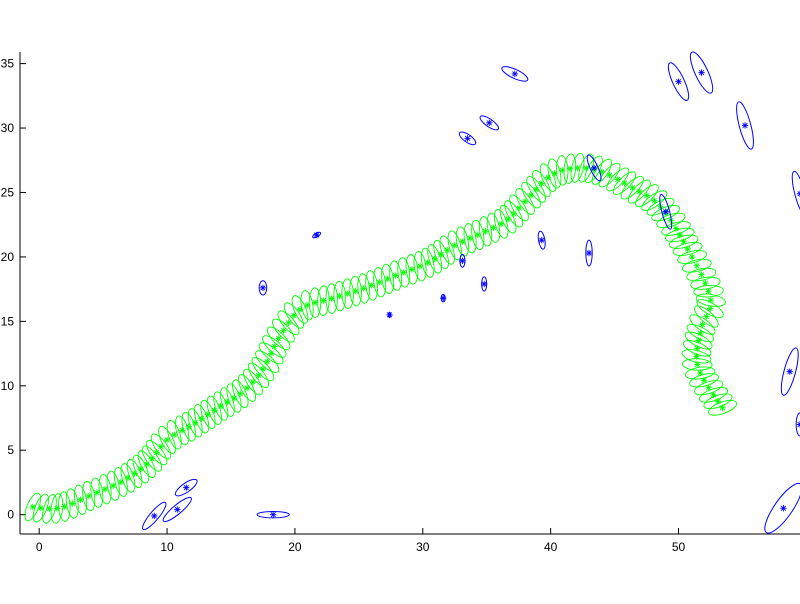 The image size is (800, 604). What do you see at coordinates (8, 321) in the screenshot?
I see `y-tick-label: 15` at bounding box center [8, 321].